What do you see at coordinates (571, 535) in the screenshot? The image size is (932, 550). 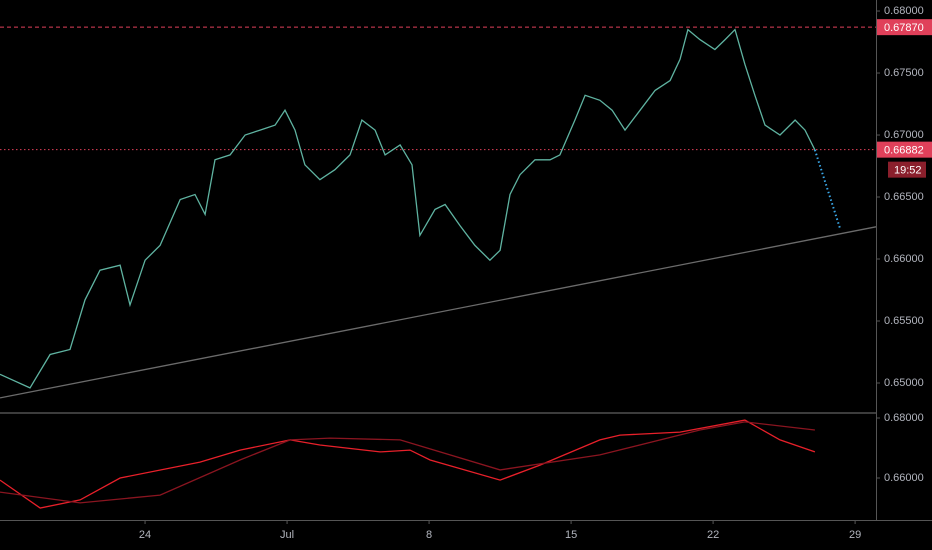 I see `x-tick-label: 15` at bounding box center [571, 535].